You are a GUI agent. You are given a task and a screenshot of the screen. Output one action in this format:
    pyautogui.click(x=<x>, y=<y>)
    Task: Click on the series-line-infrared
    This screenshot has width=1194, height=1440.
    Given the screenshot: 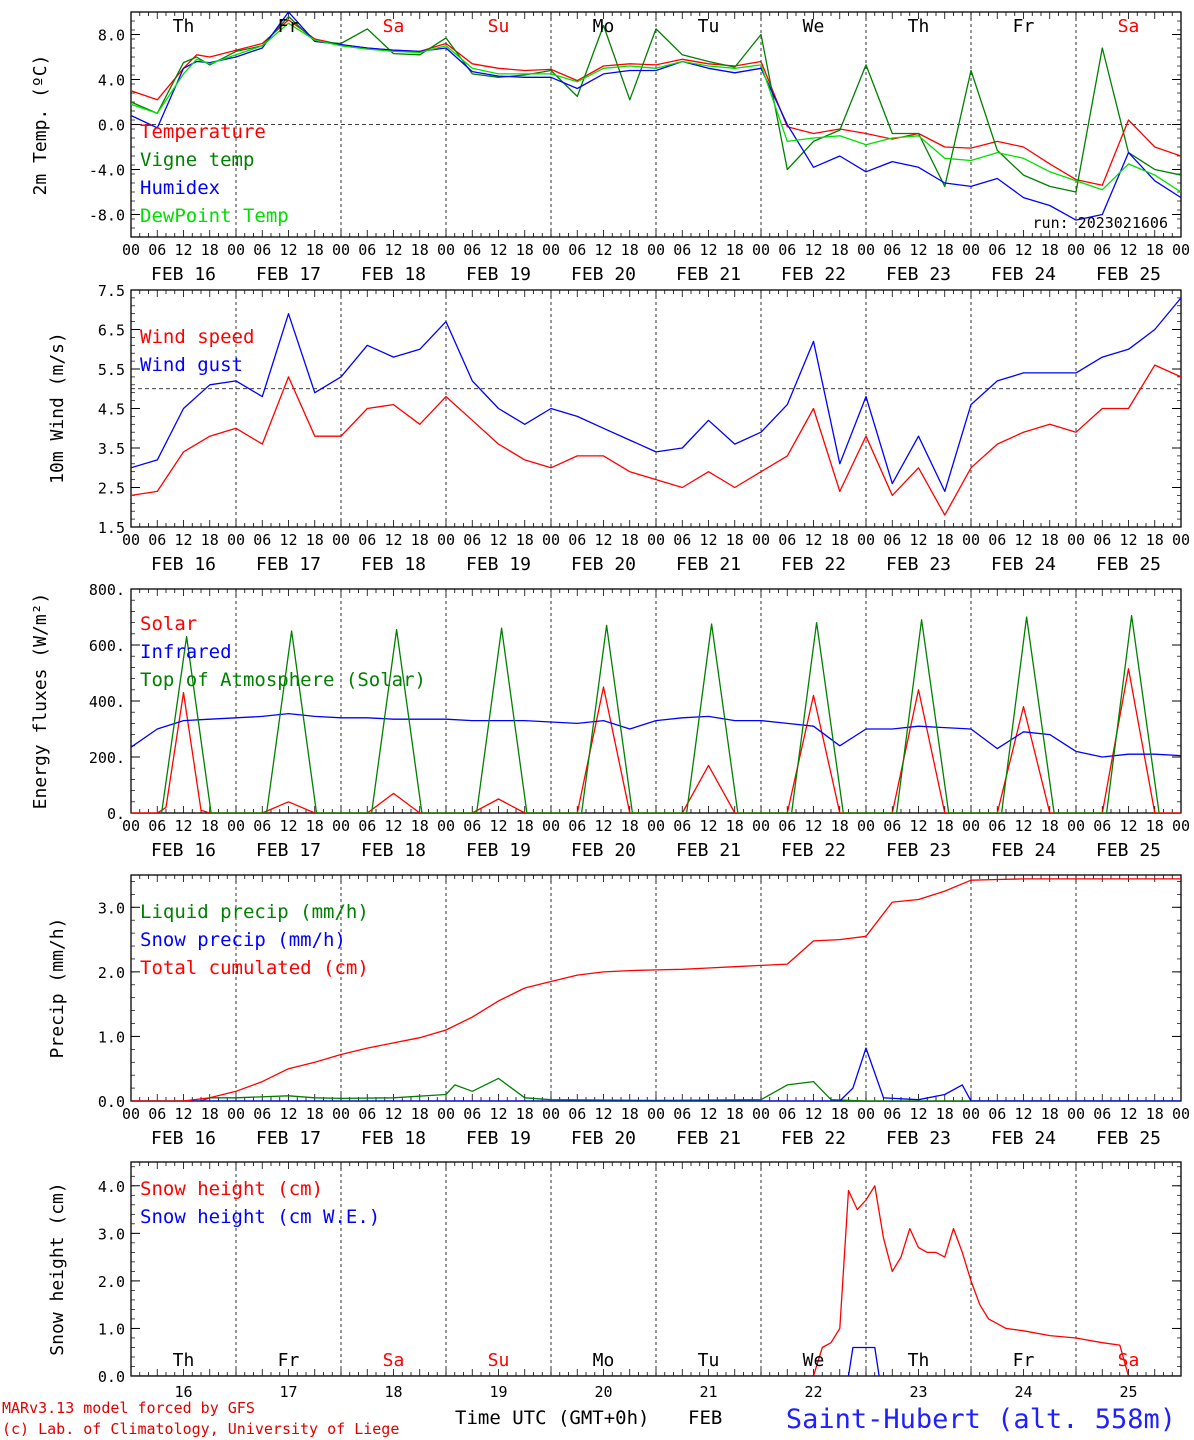 What is the action you would take?
    pyautogui.click(x=656, y=735)
    